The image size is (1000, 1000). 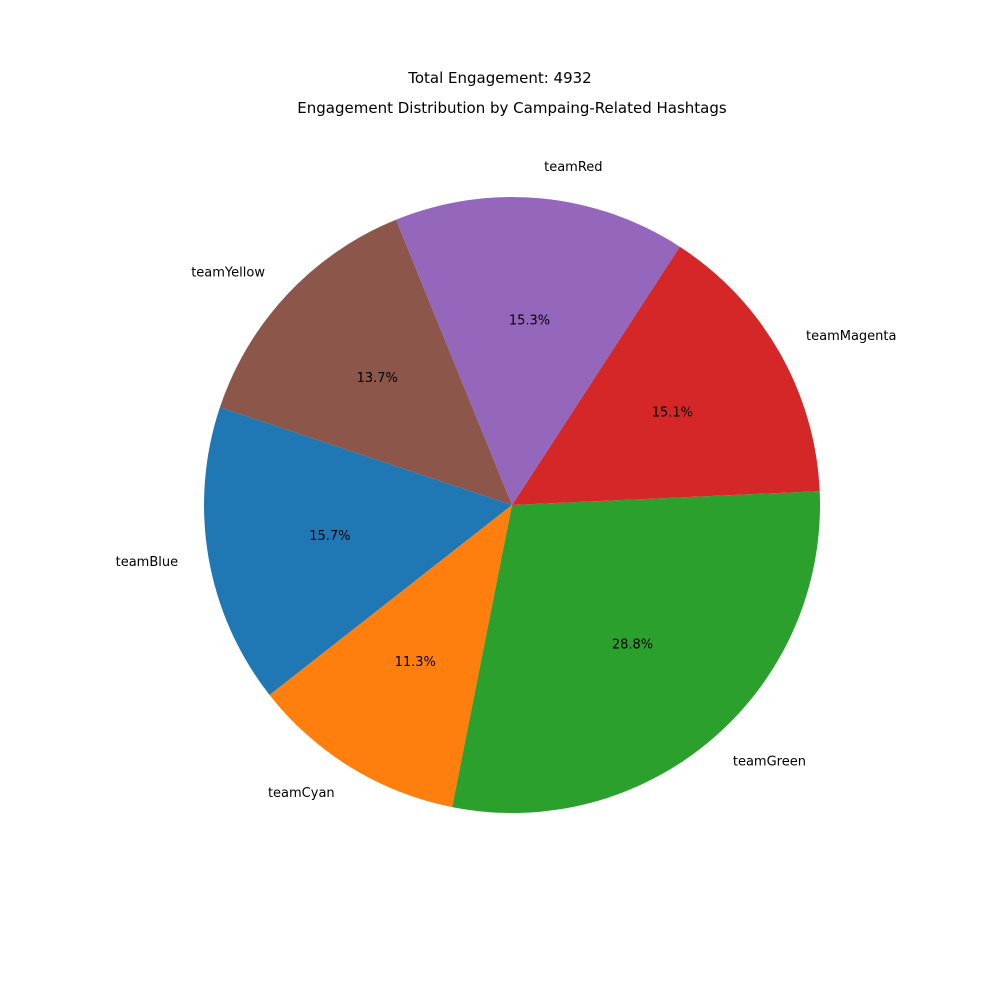 I want to click on slice-percent-labels: 15.7% 11.3% 28.8% 15.1% 15.3% 13.7%, so click(x=501, y=492).